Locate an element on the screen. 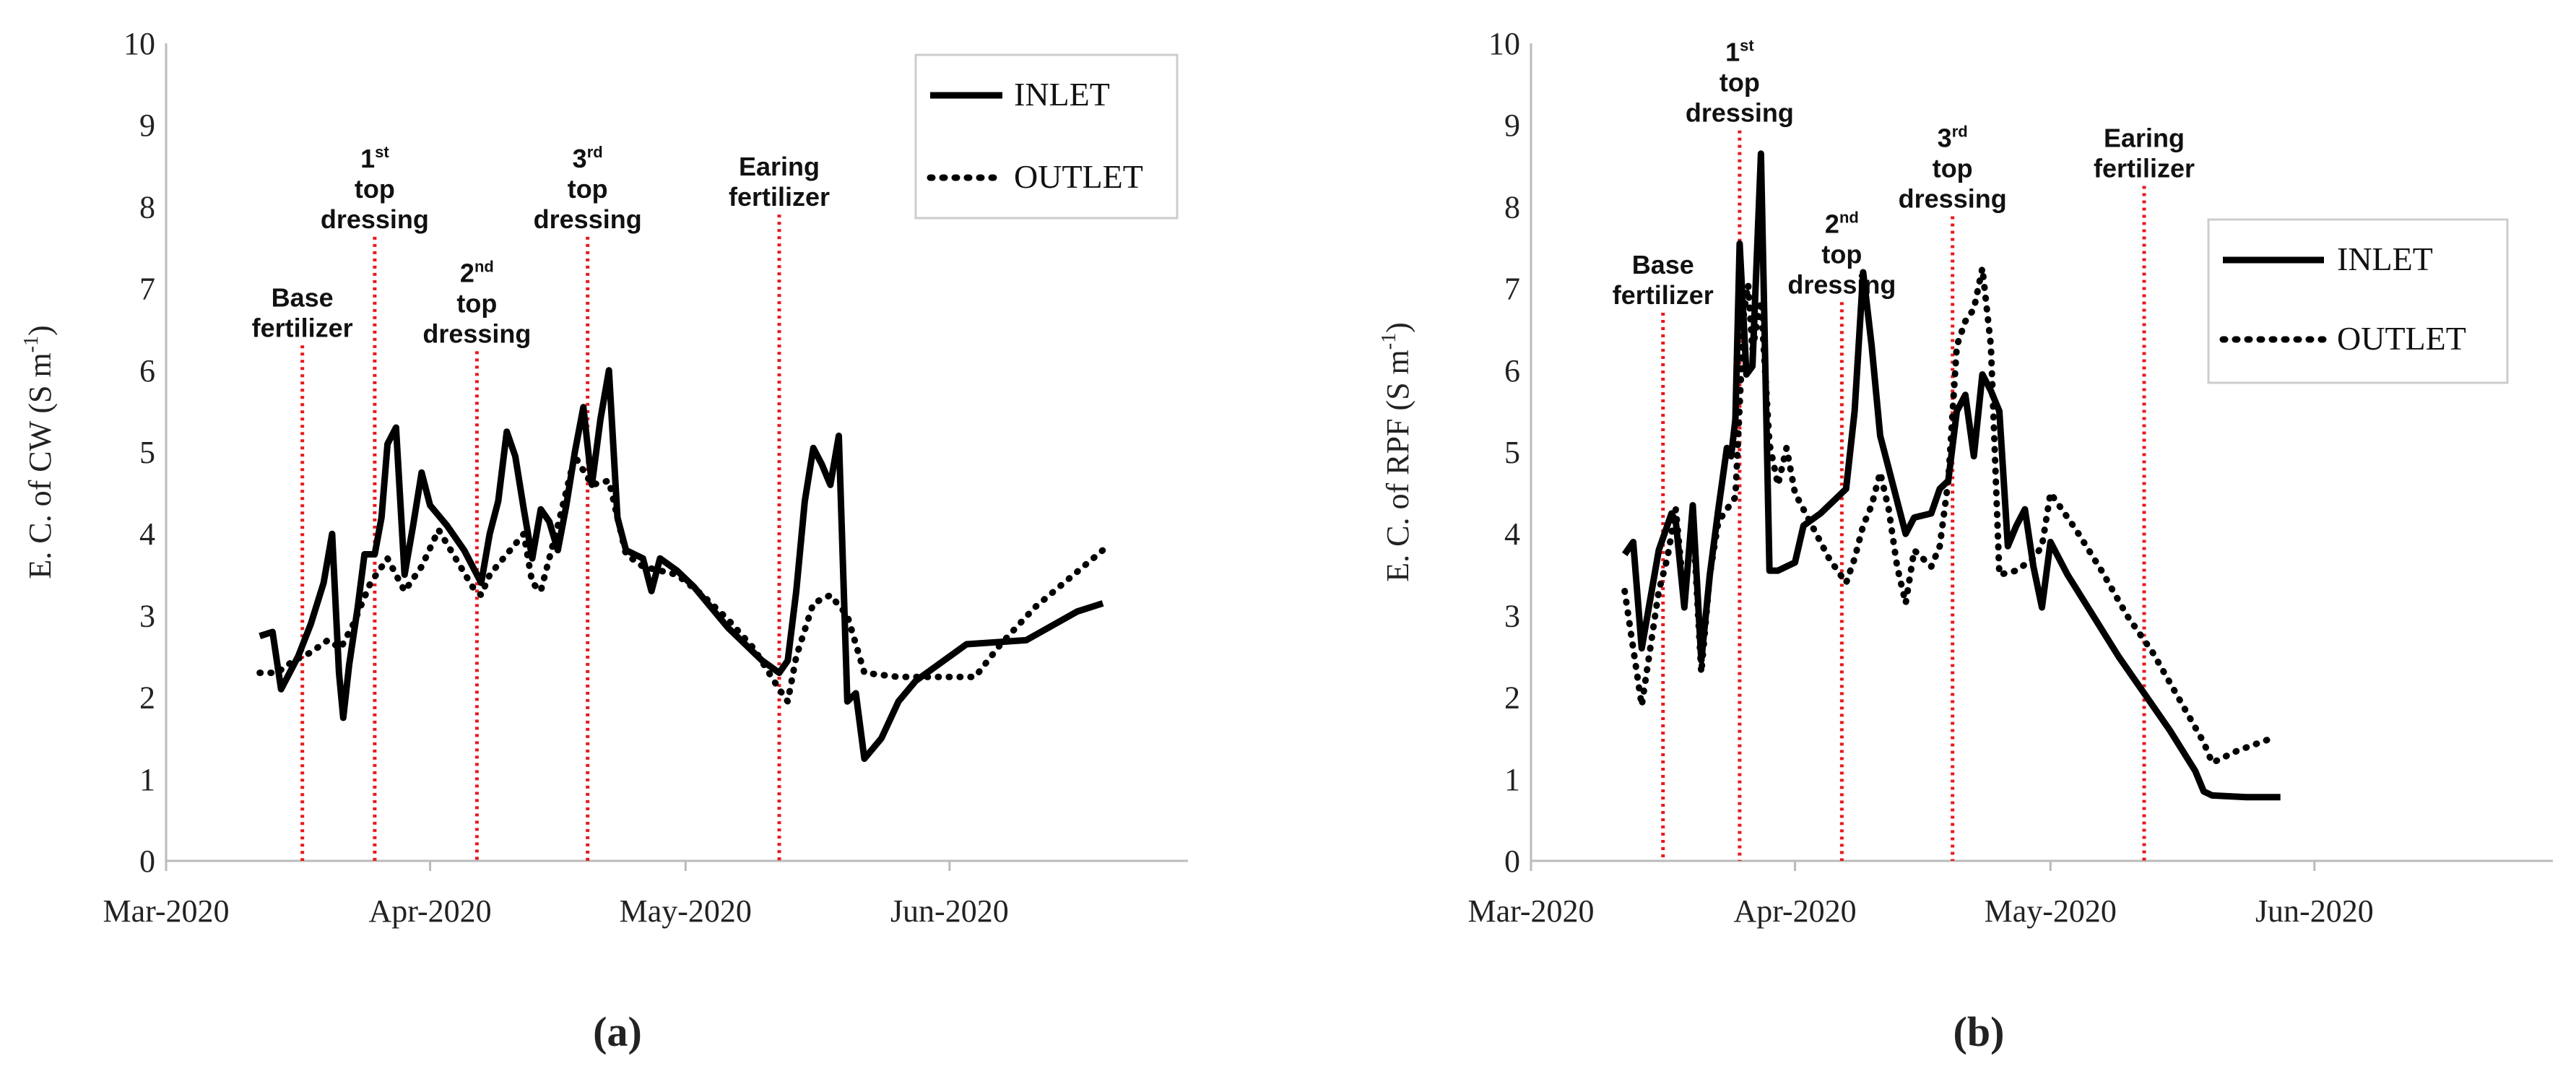  panel-b-event-label-top-dressing-2-0: 2nd is located at coordinates (1842, 223).